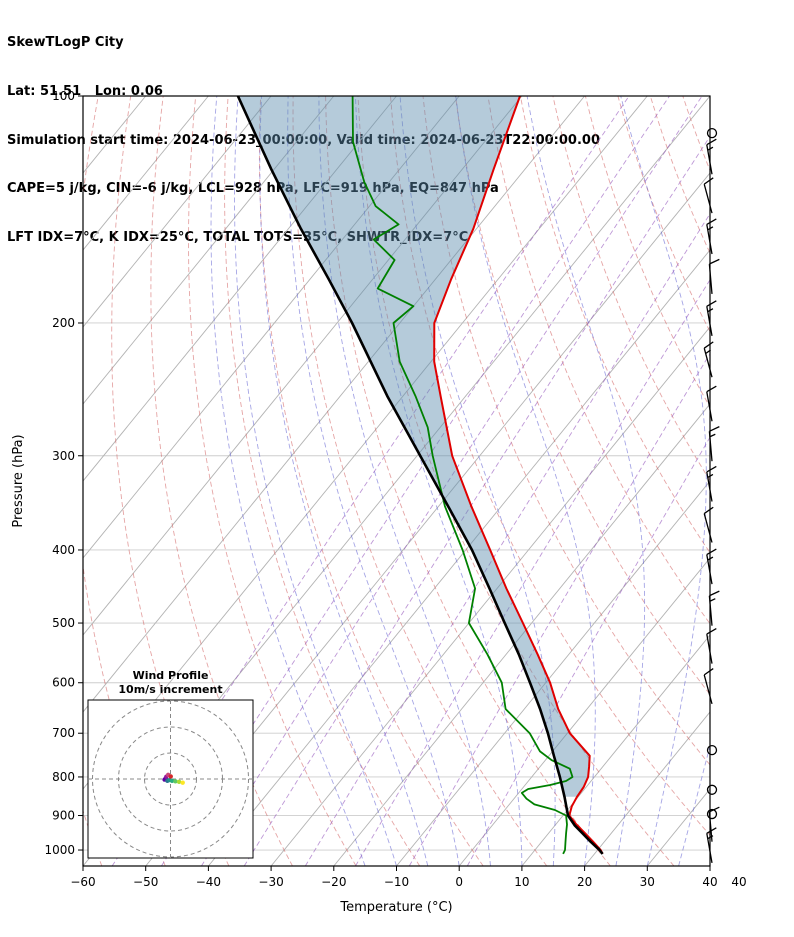 The width and height of the screenshot is (794, 937). Describe the element at coordinates (63, 323) in the screenshot. I see `y-tick-label: 200` at that location.